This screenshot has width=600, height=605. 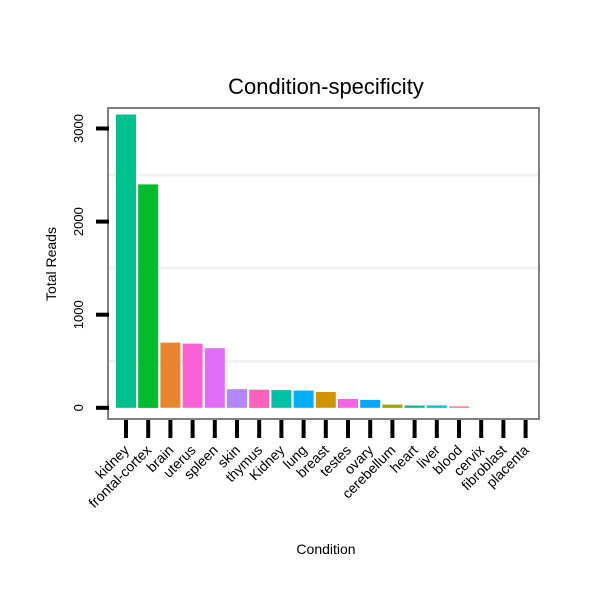 I want to click on y-tick-label: 0, so click(x=78, y=407).